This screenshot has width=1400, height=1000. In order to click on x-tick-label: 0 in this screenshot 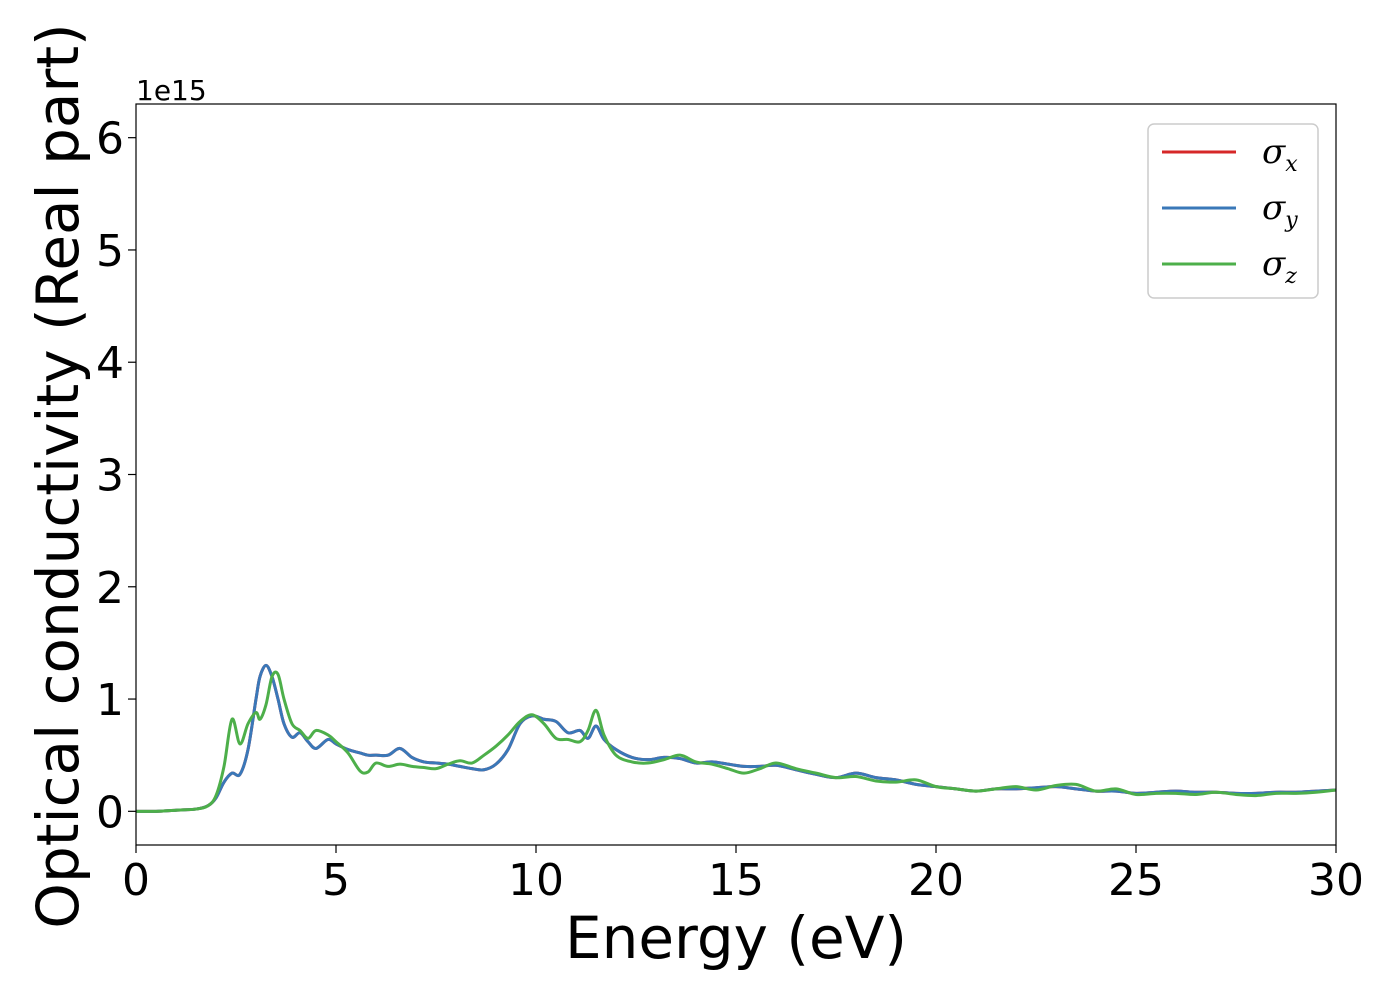, I will do `click(136, 880)`.